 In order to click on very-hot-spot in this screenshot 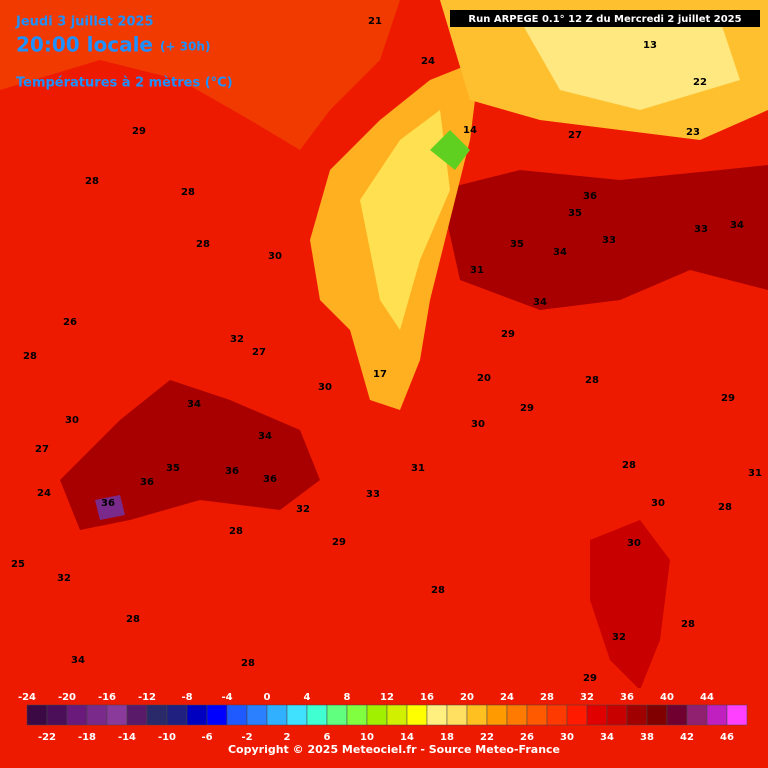, I will do `click(110, 507)`.